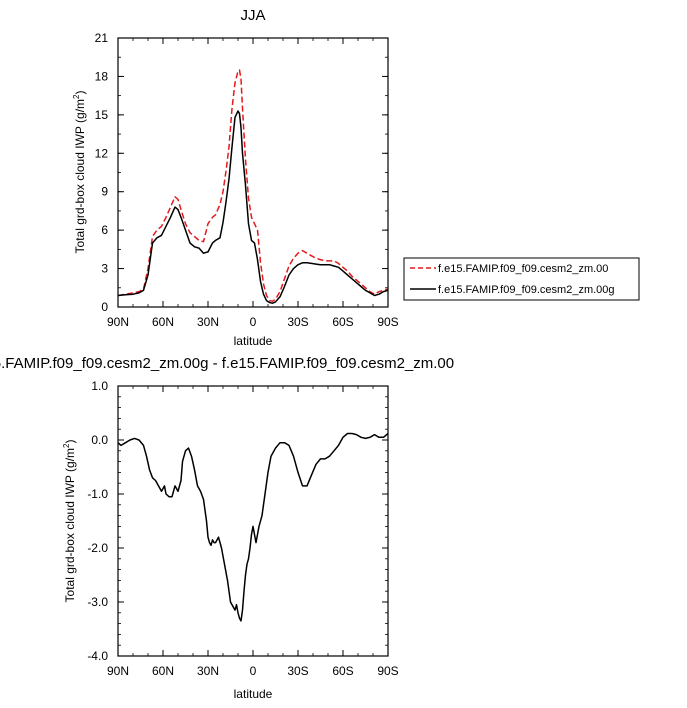  I want to click on top-chart-series, so click(253, 186).